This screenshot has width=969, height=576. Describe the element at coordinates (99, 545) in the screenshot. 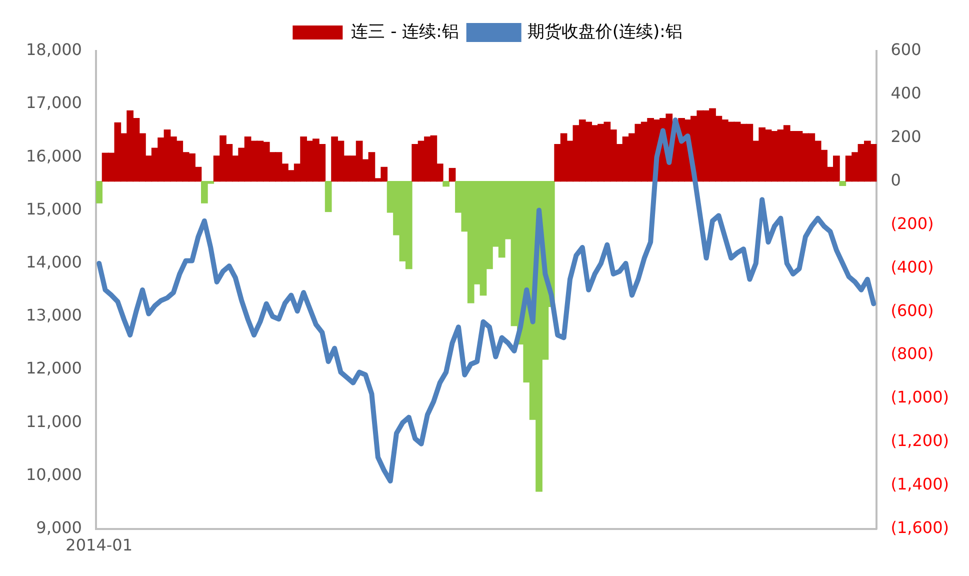

I see `x-tick-label: 2014-01` at that location.